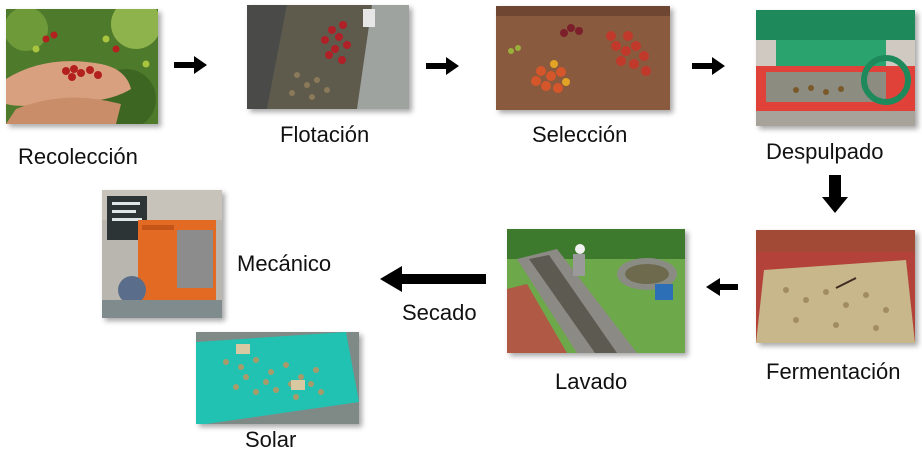  Describe the element at coordinates (82, 66) in the screenshot. I see `harvest-photo` at that location.